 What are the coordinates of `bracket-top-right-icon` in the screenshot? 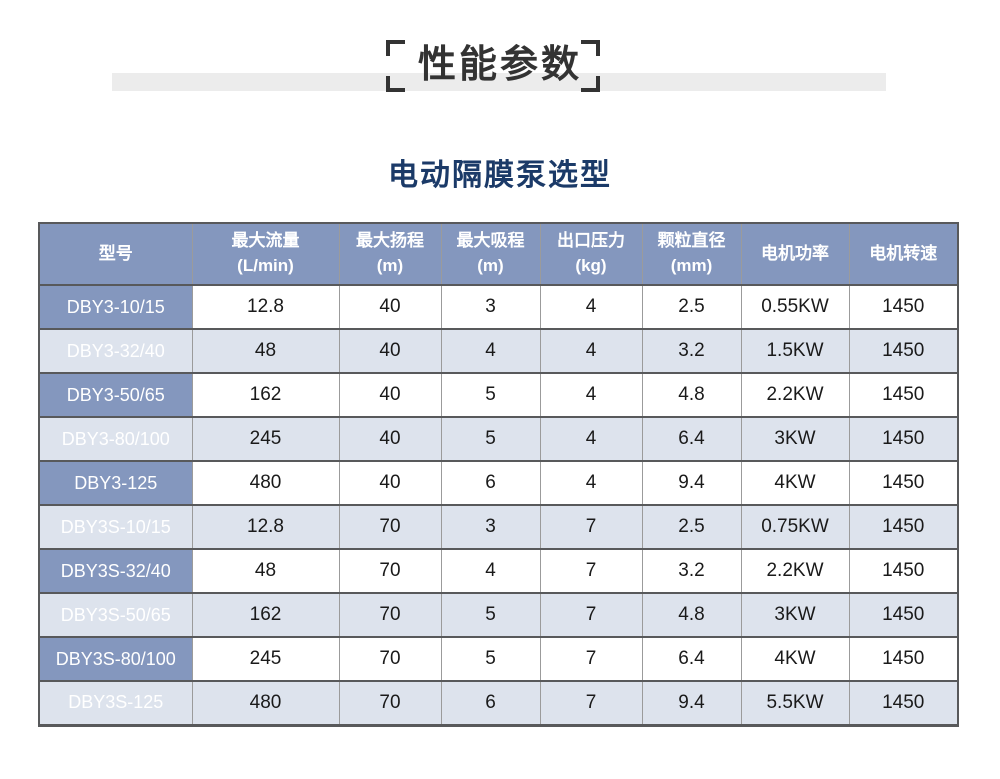 It's located at (590, 48).